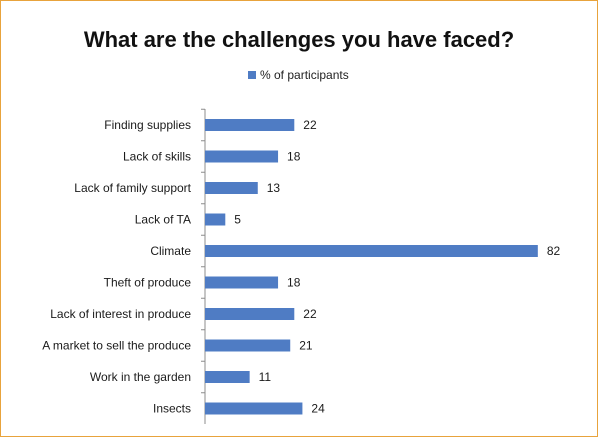 This screenshot has width=598, height=437. I want to click on chart-title: What are the challenges you have faced?, so click(299, 39).